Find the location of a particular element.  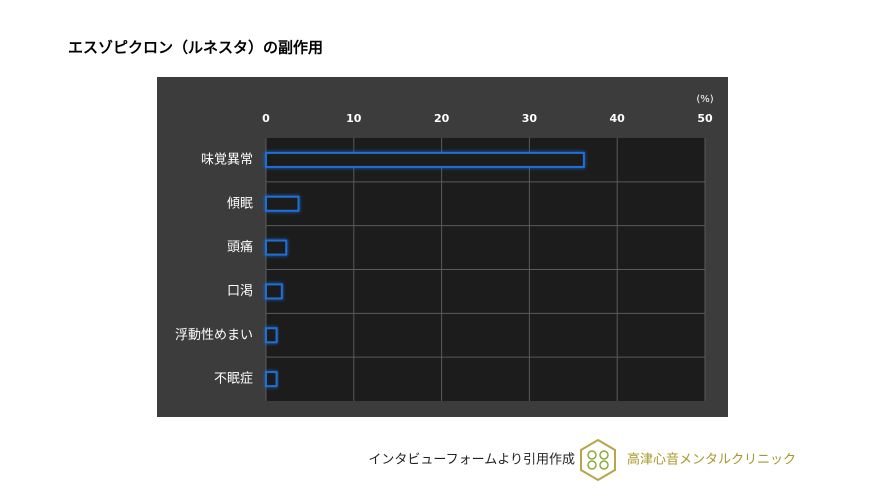

x-tick-label: 20 is located at coordinates (442, 118).